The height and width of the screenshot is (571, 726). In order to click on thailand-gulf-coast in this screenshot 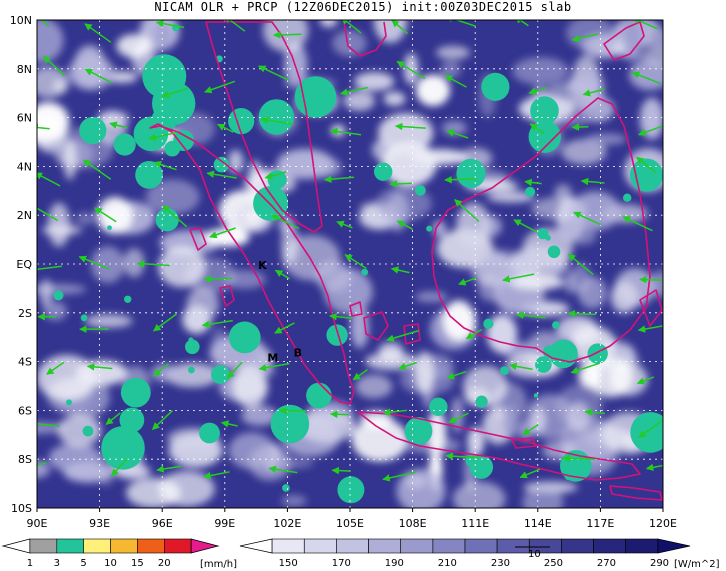, I will do `click(365, 39)`.